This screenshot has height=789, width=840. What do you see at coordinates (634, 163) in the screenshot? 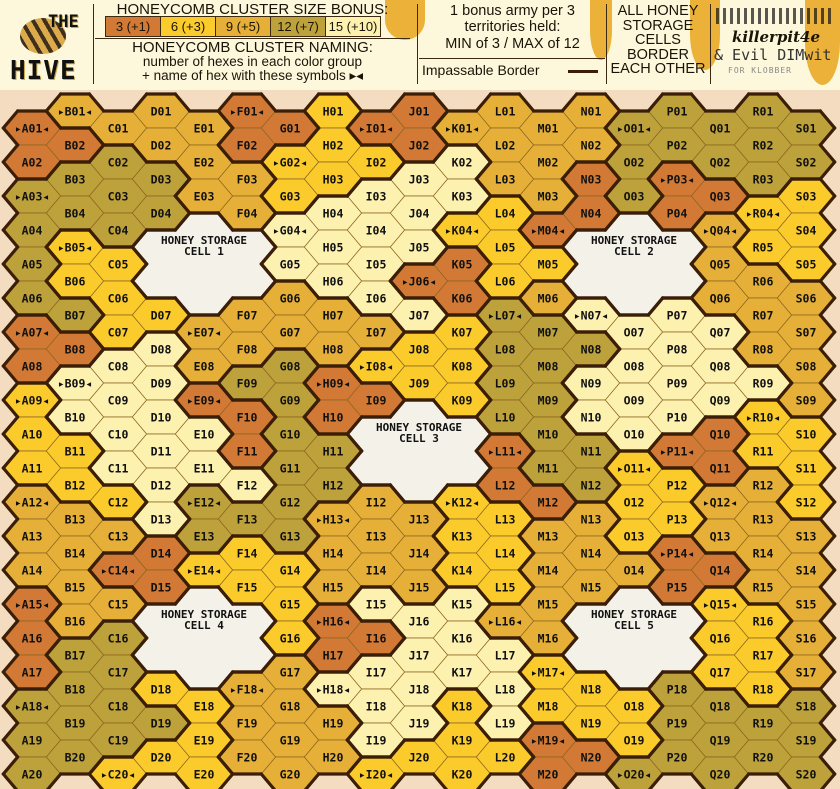
I see `hex-label: O02` at bounding box center [634, 163].